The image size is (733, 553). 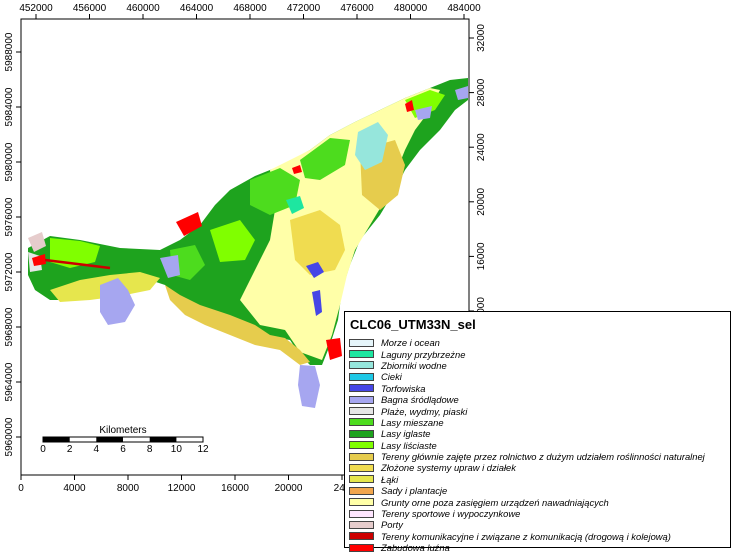 I want to click on y-left-tick-label: 5976000, so click(x=9, y=216).